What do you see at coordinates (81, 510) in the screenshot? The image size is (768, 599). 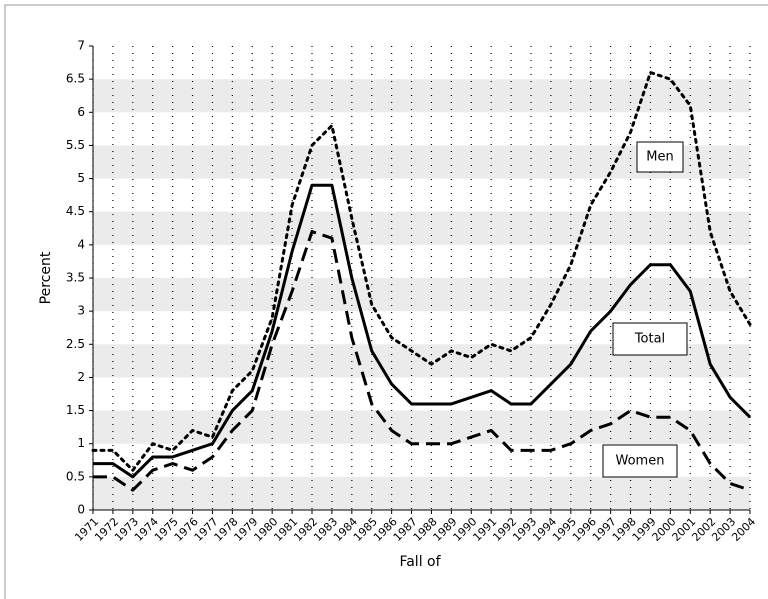 I see `y-tick-label: 0` at bounding box center [81, 510].